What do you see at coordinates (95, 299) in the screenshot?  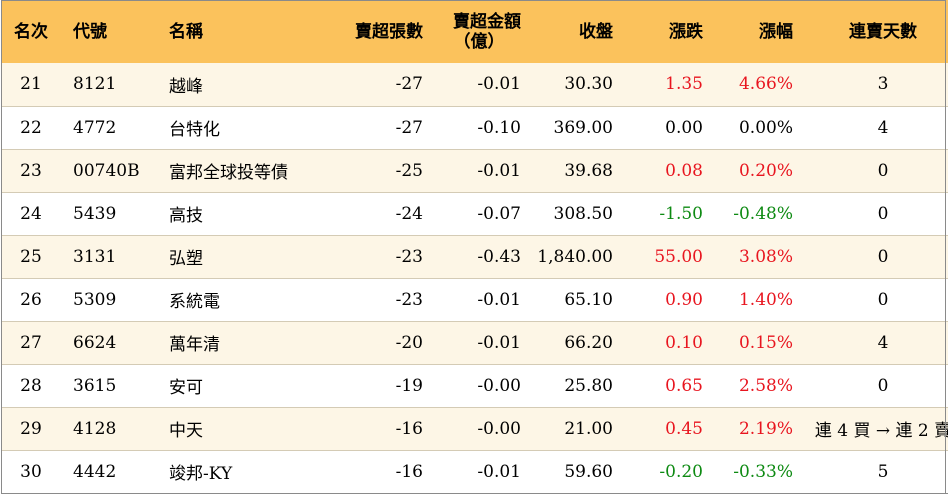 I see `cell-code: 5309` at bounding box center [95, 299].